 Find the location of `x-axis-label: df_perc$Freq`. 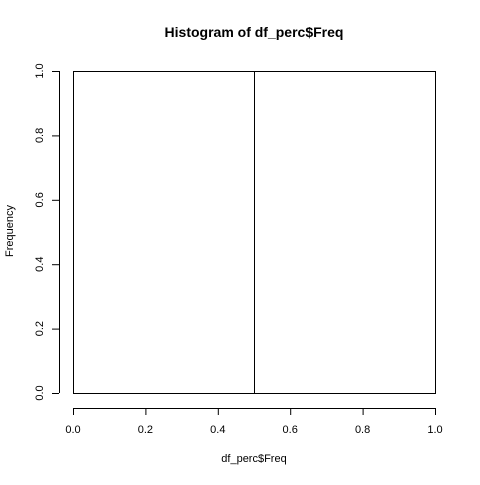

x-axis-label: df_perc$Freq is located at coordinates (253, 459).